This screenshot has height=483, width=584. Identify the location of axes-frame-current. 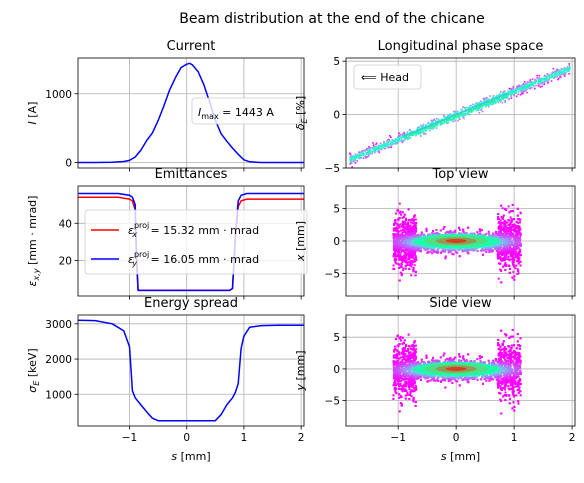
(191, 113).